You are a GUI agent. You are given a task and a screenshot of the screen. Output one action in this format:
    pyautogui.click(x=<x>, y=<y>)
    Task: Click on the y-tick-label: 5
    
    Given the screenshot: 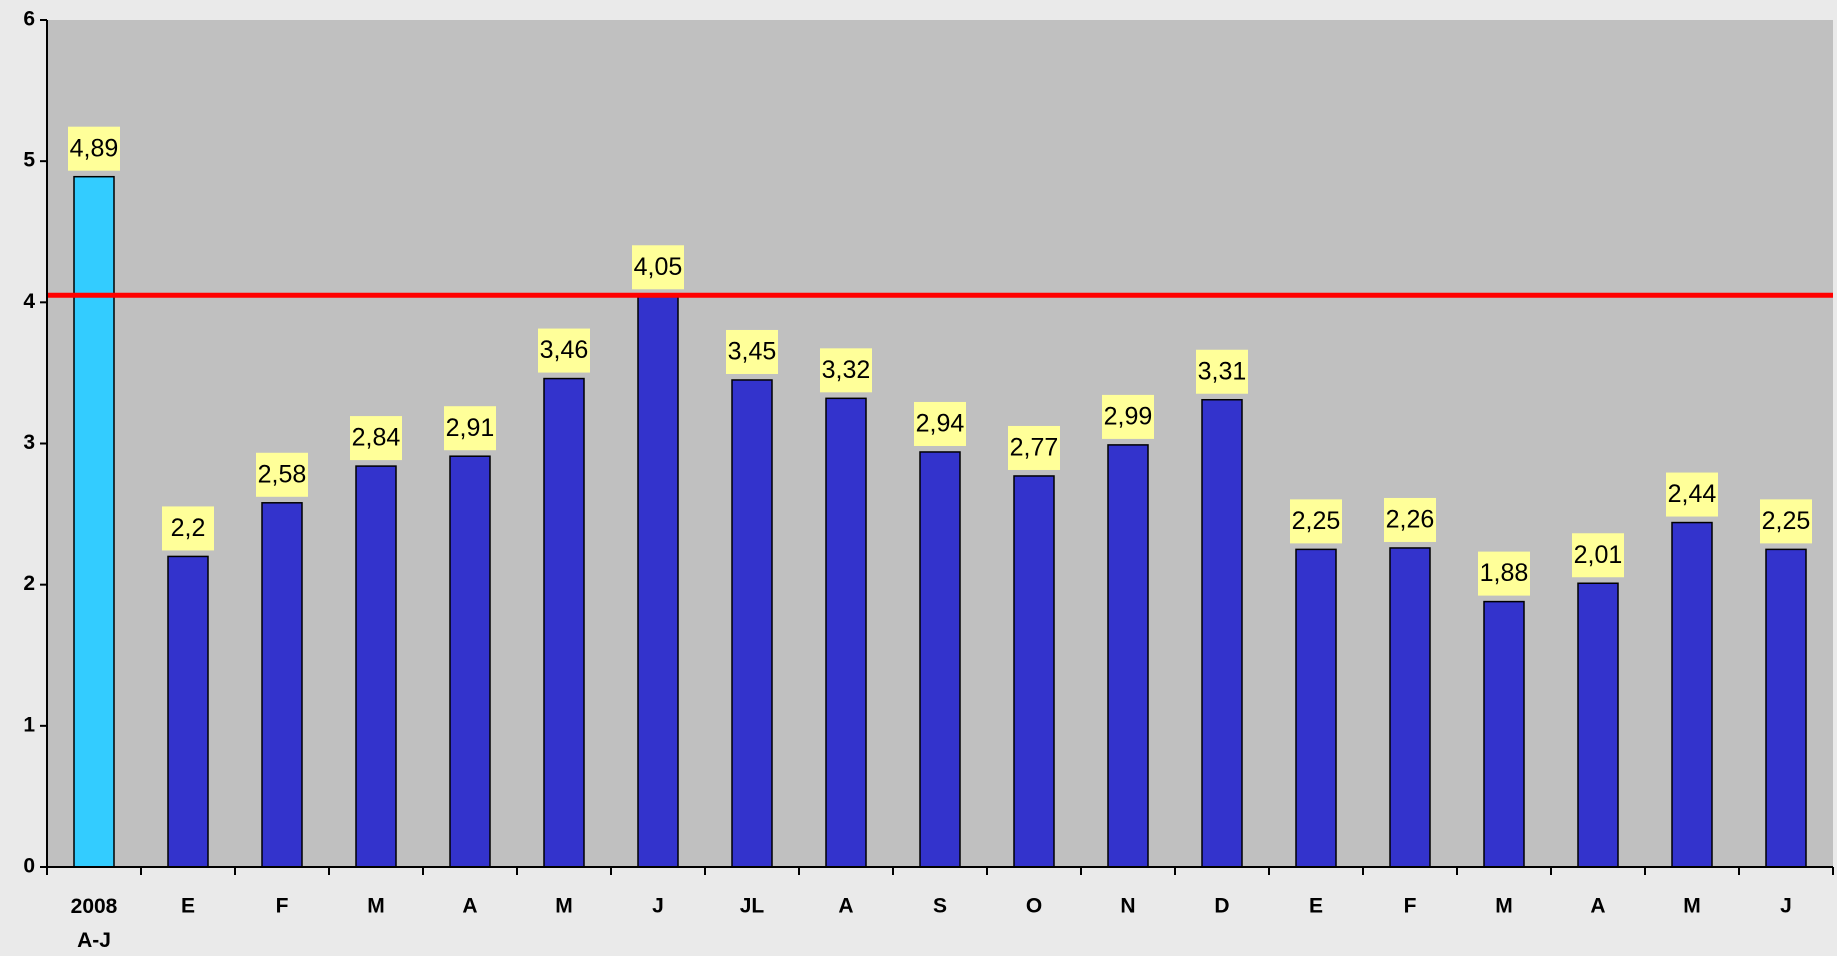 What is the action you would take?
    pyautogui.click(x=29, y=160)
    